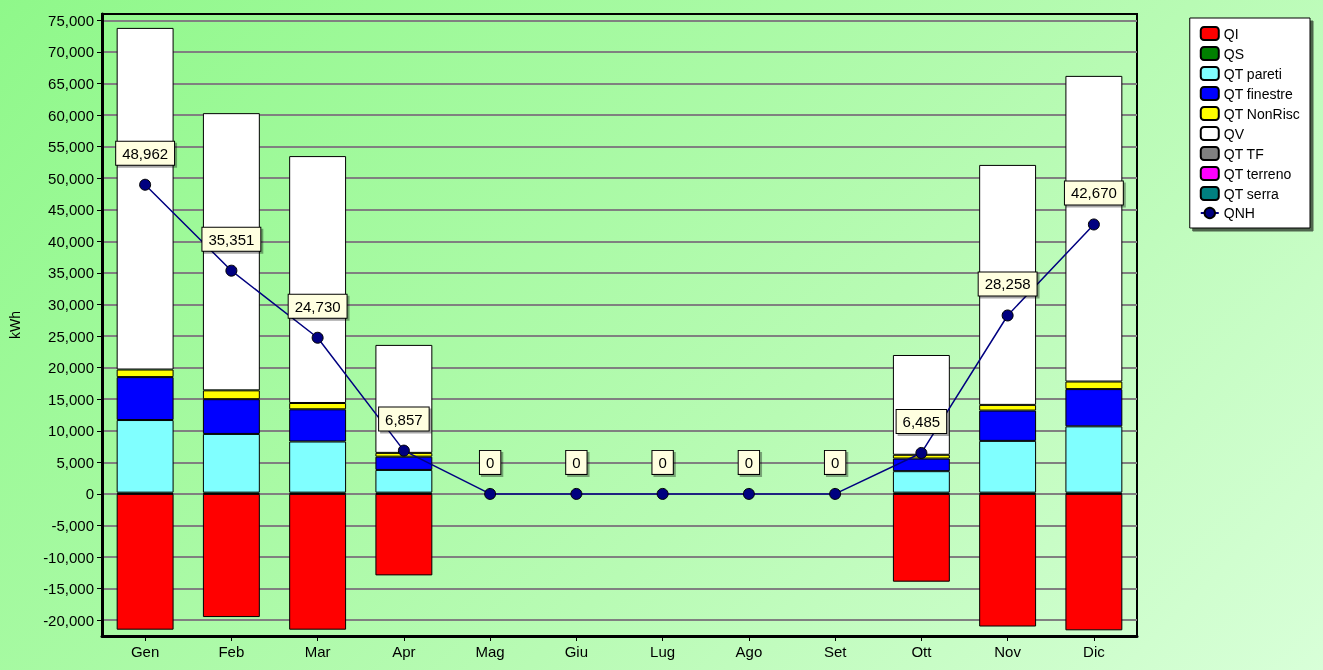 The height and width of the screenshot is (670, 1323). Describe the element at coordinates (1261, 113) in the screenshot. I see `legend-label: QT NonRisc` at that location.